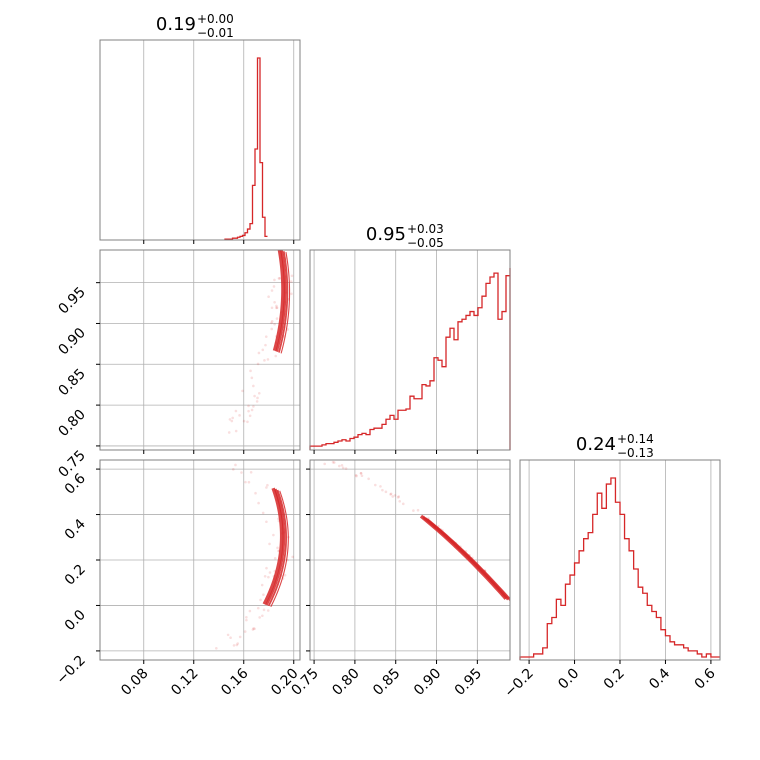 The height and width of the screenshot is (760, 760). Describe the element at coordinates (568, 679) in the screenshot. I see `x-tick-label: 0.0` at that location.